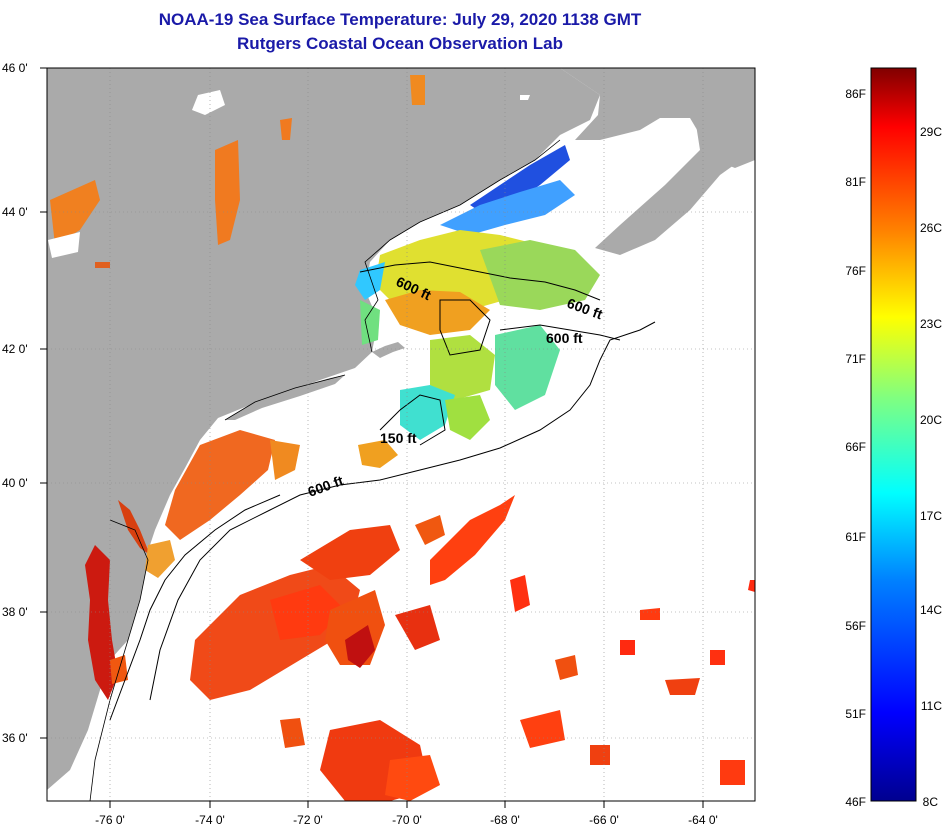 The image size is (944, 832). What do you see at coordinates (931, 706) in the screenshot?
I see `legend-c-label: 11C` at bounding box center [931, 706].